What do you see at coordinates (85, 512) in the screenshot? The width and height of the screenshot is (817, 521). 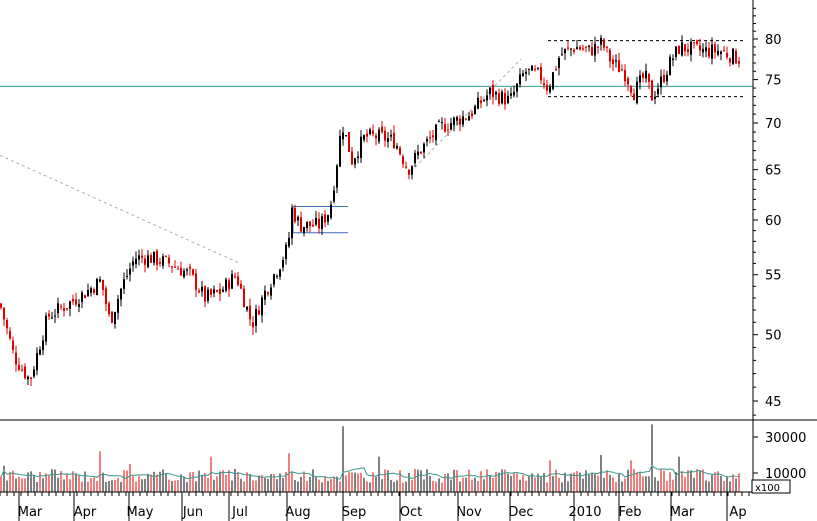 I see `month-label: Apr` at bounding box center [85, 512].